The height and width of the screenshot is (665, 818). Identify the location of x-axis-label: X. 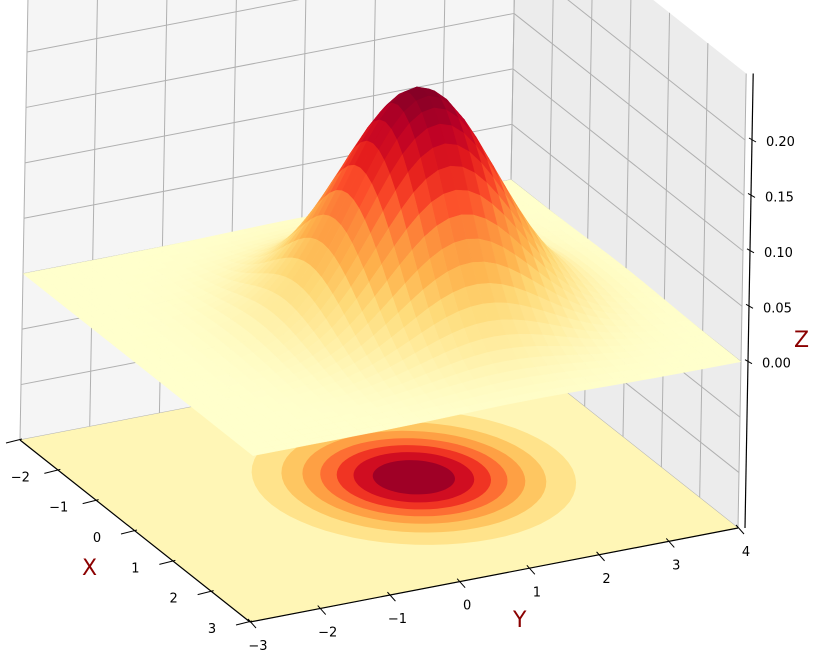
(89, 568).